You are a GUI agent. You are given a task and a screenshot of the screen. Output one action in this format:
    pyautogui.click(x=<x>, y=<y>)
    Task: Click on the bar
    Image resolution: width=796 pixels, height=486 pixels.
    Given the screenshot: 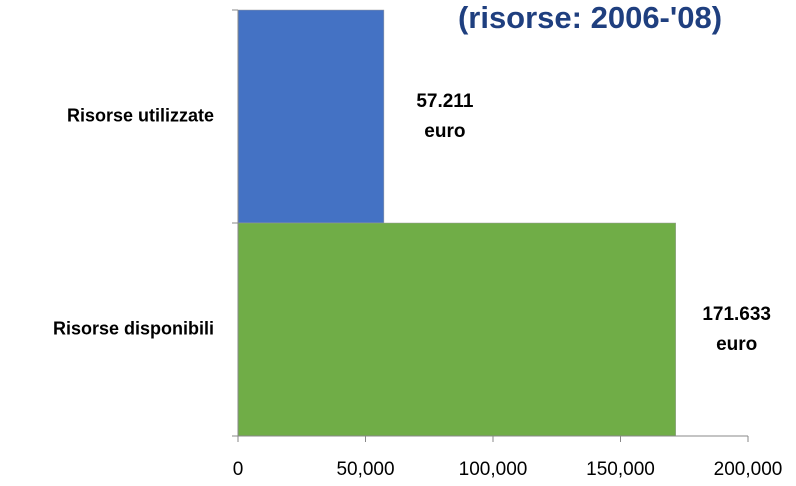 What is the action you would take?
    pyautogui.click(x=311, y=116)
    